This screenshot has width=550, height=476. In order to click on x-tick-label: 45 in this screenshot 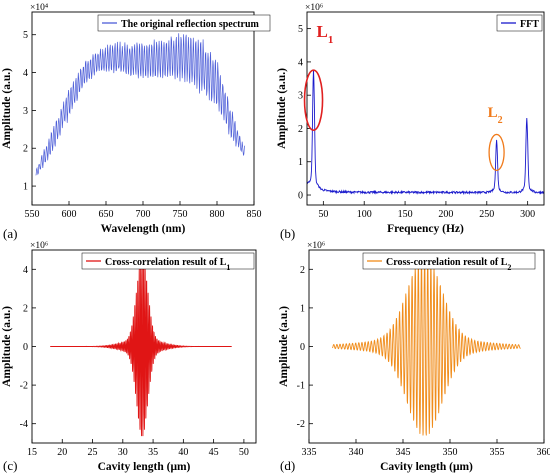, I will do `click(214, 452)`.